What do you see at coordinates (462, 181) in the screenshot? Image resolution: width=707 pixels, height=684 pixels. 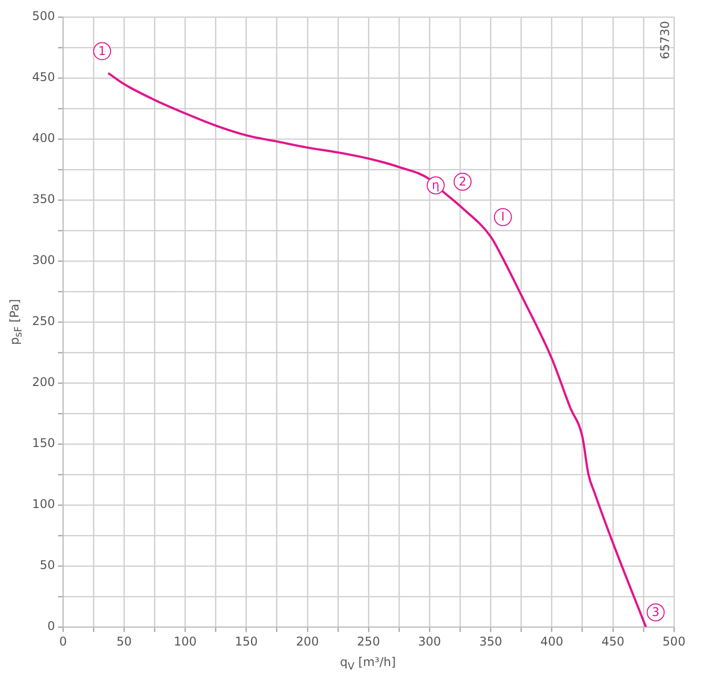 I see `annotation: 2` at bounding box center [462, 181].